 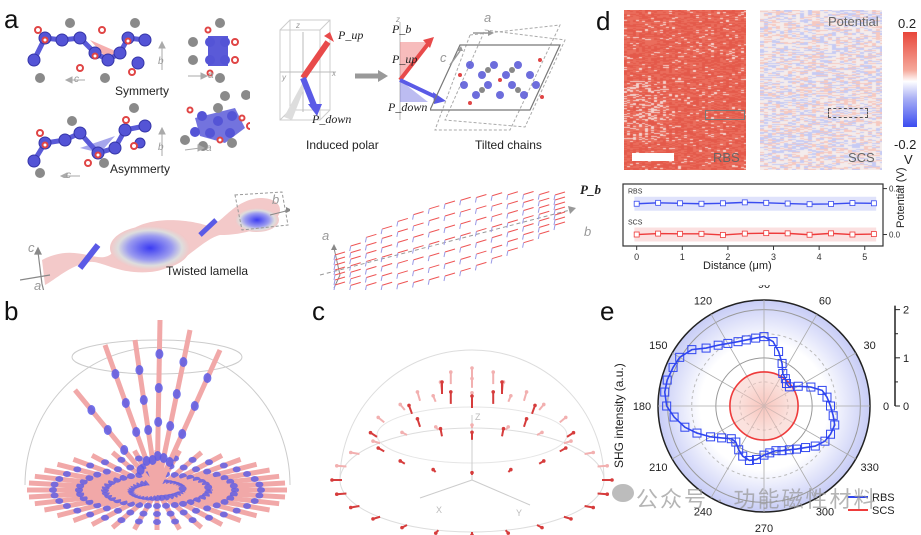 I want to click on plot-frame, so click(x=753, y=215).